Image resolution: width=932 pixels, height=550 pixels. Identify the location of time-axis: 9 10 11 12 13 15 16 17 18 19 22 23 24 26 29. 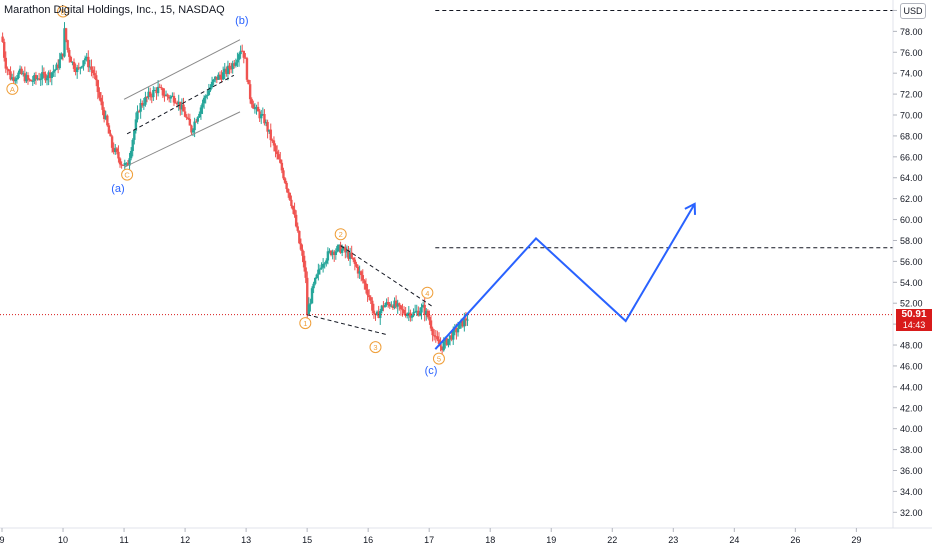
(466, 536).